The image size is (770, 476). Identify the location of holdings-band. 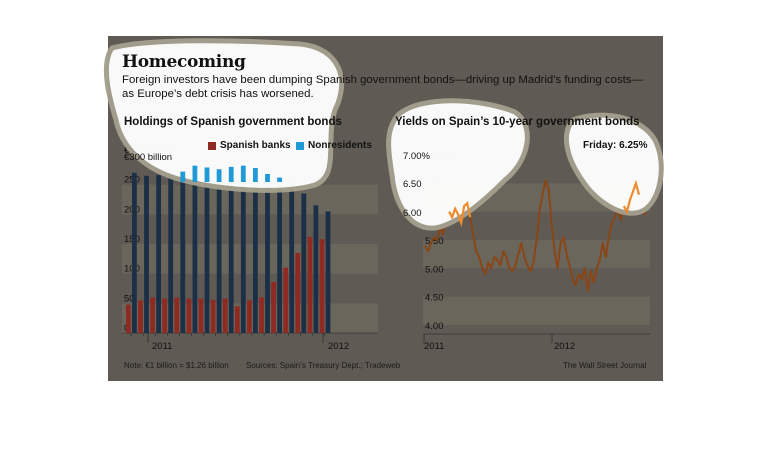
(250, 259).